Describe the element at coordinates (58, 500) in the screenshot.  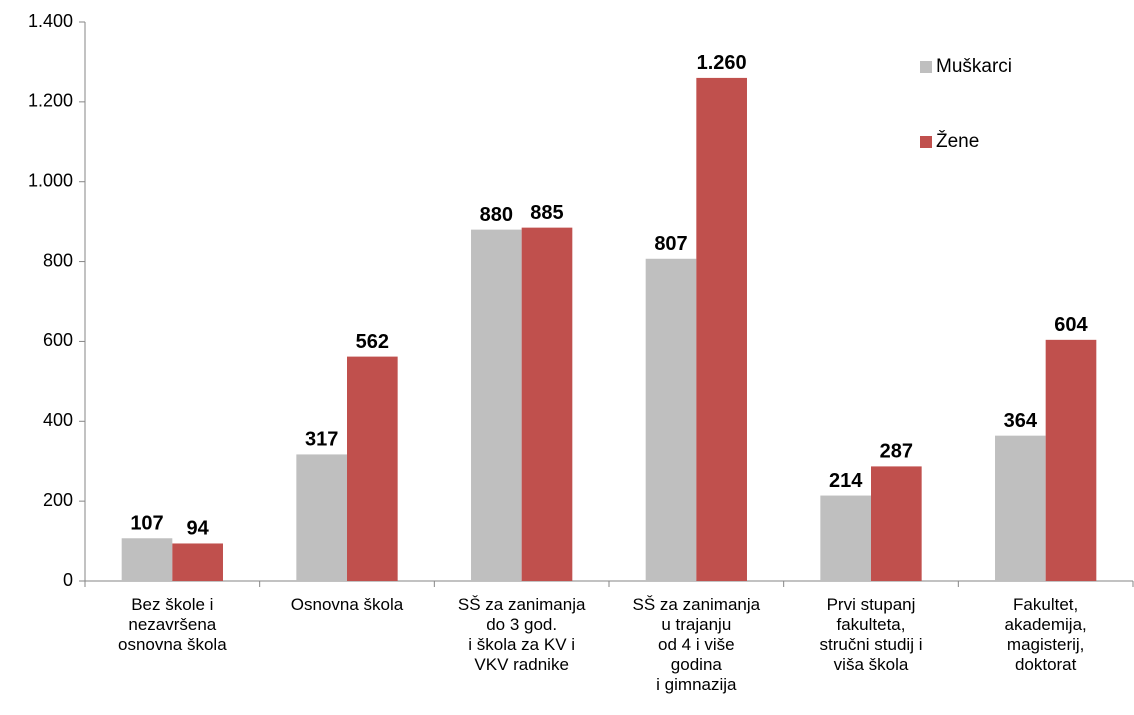
I see `y-tick-label: 200` at that location.